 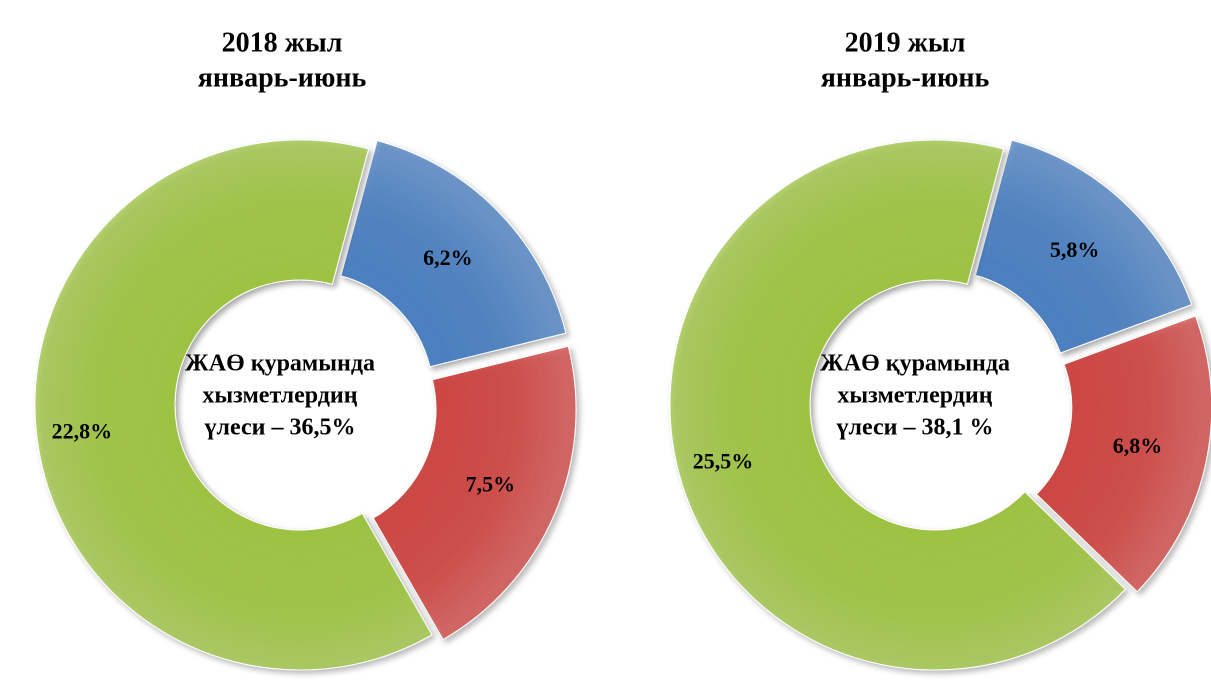 I want to click on value-label: 7,5%, so click(x=491, y=483).